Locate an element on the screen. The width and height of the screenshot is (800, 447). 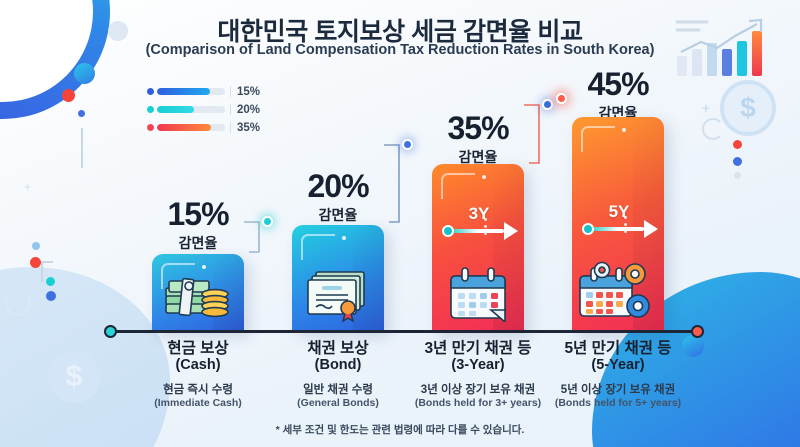
dollar-ghost-icon: $ is located at coordinates (74, 377).